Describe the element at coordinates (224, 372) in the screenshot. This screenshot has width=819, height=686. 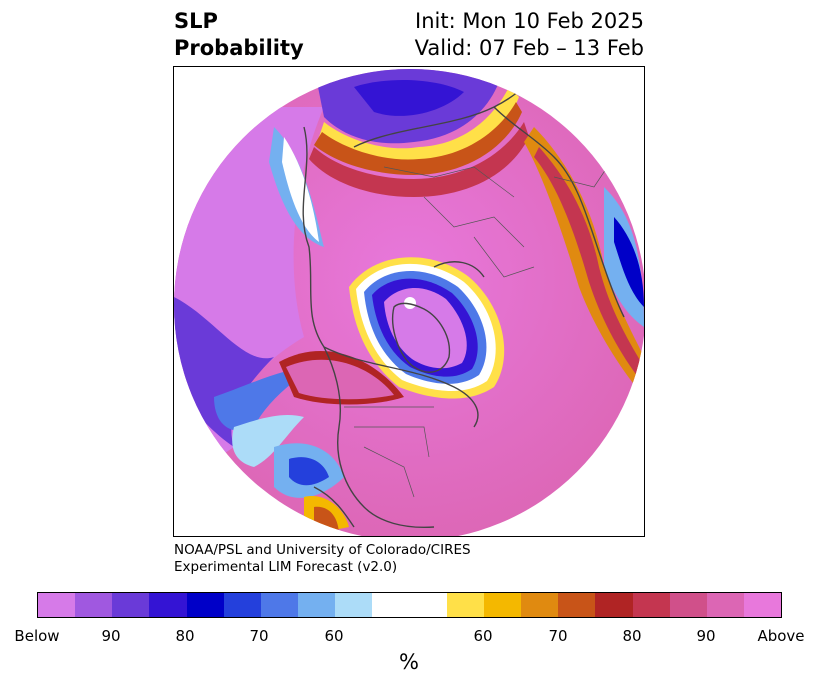
I see `pacific-below-deep` at that location.